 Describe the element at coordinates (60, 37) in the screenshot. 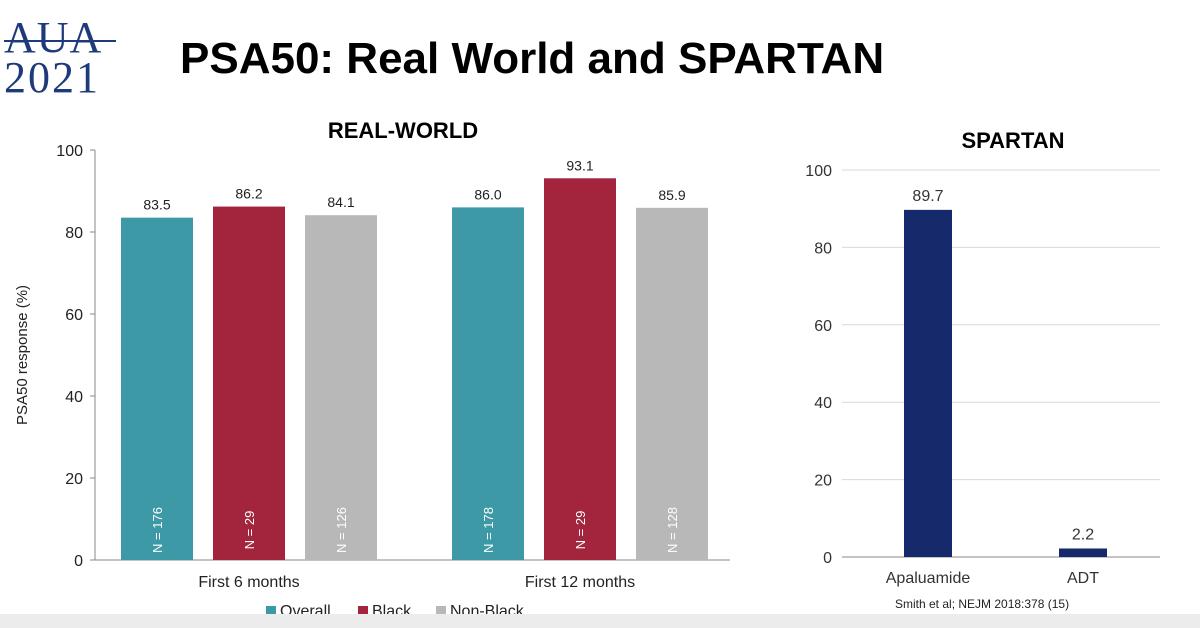

I see `logo-line-1: AUA` at that location.